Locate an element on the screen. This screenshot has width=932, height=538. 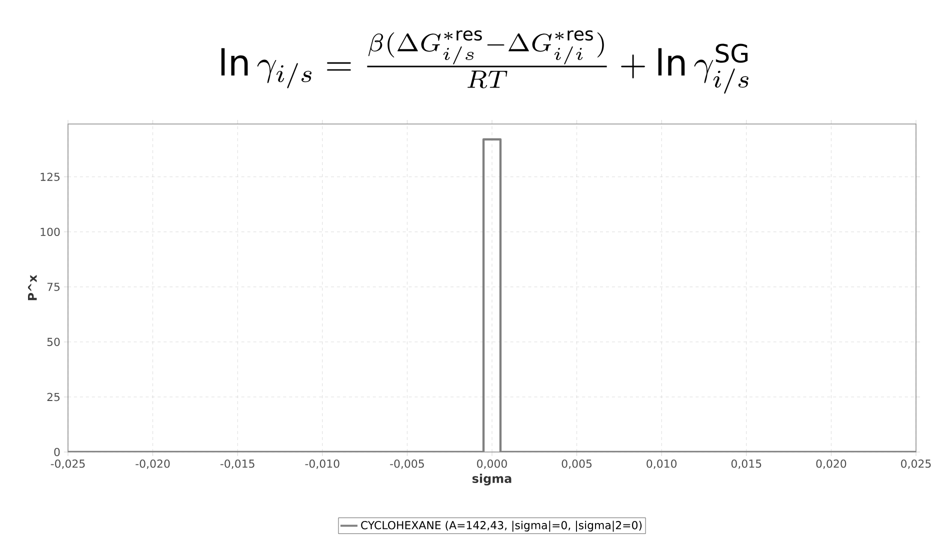
y-tick-label: 0 is located at coordinates (57, 452).